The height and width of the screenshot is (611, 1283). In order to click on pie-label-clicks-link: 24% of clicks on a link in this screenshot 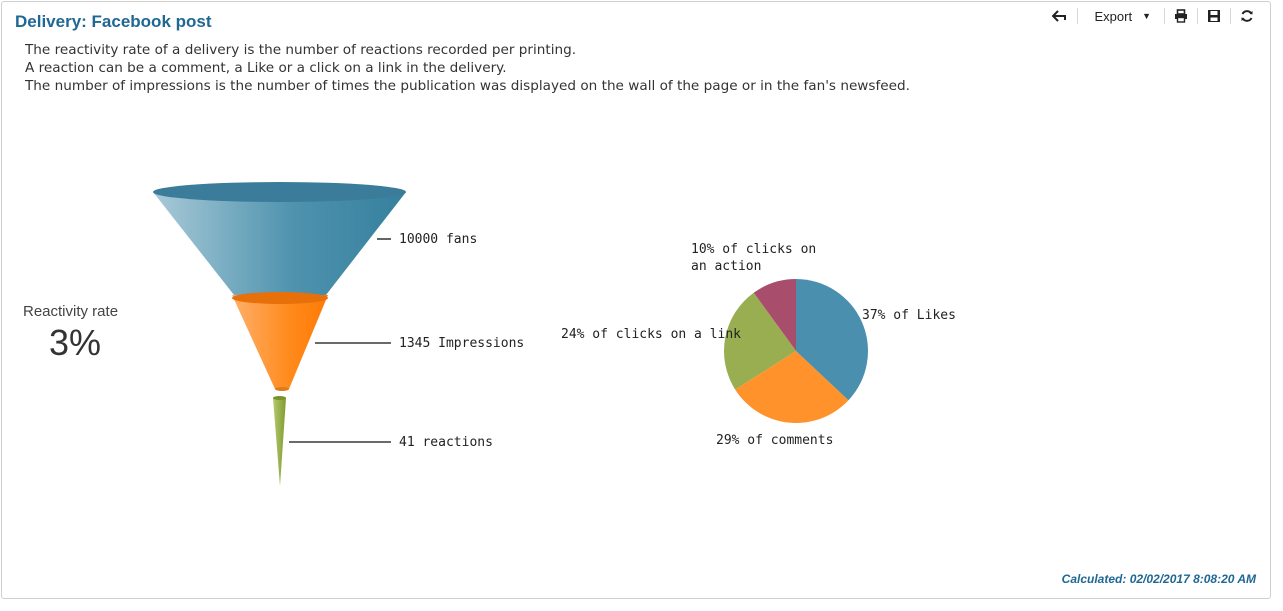, I will do `click(651, 334)`.